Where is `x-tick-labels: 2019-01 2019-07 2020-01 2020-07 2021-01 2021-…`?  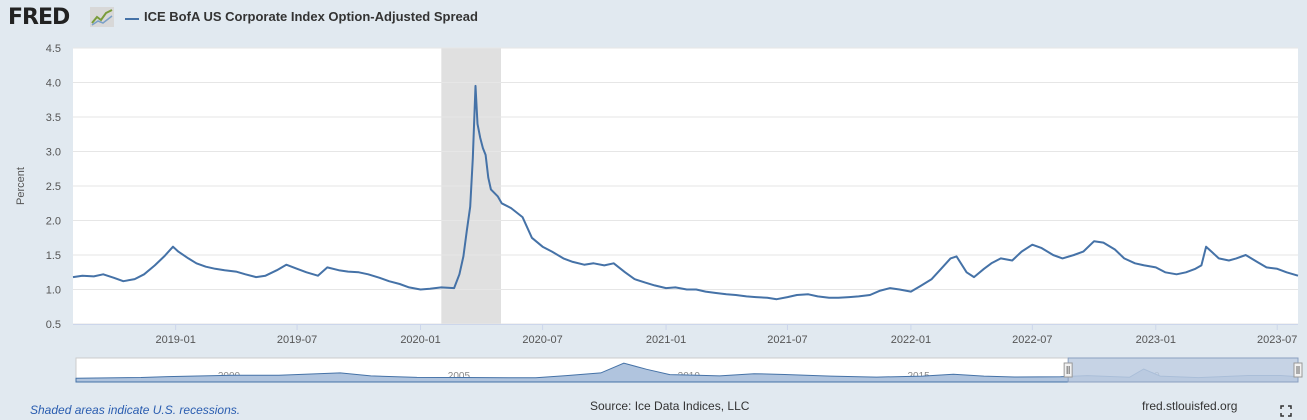 x-tick-labels: 2019-01 2019-07 2020-01 2020-07 2021-01 2021-… is located at coordinates (726, 335).